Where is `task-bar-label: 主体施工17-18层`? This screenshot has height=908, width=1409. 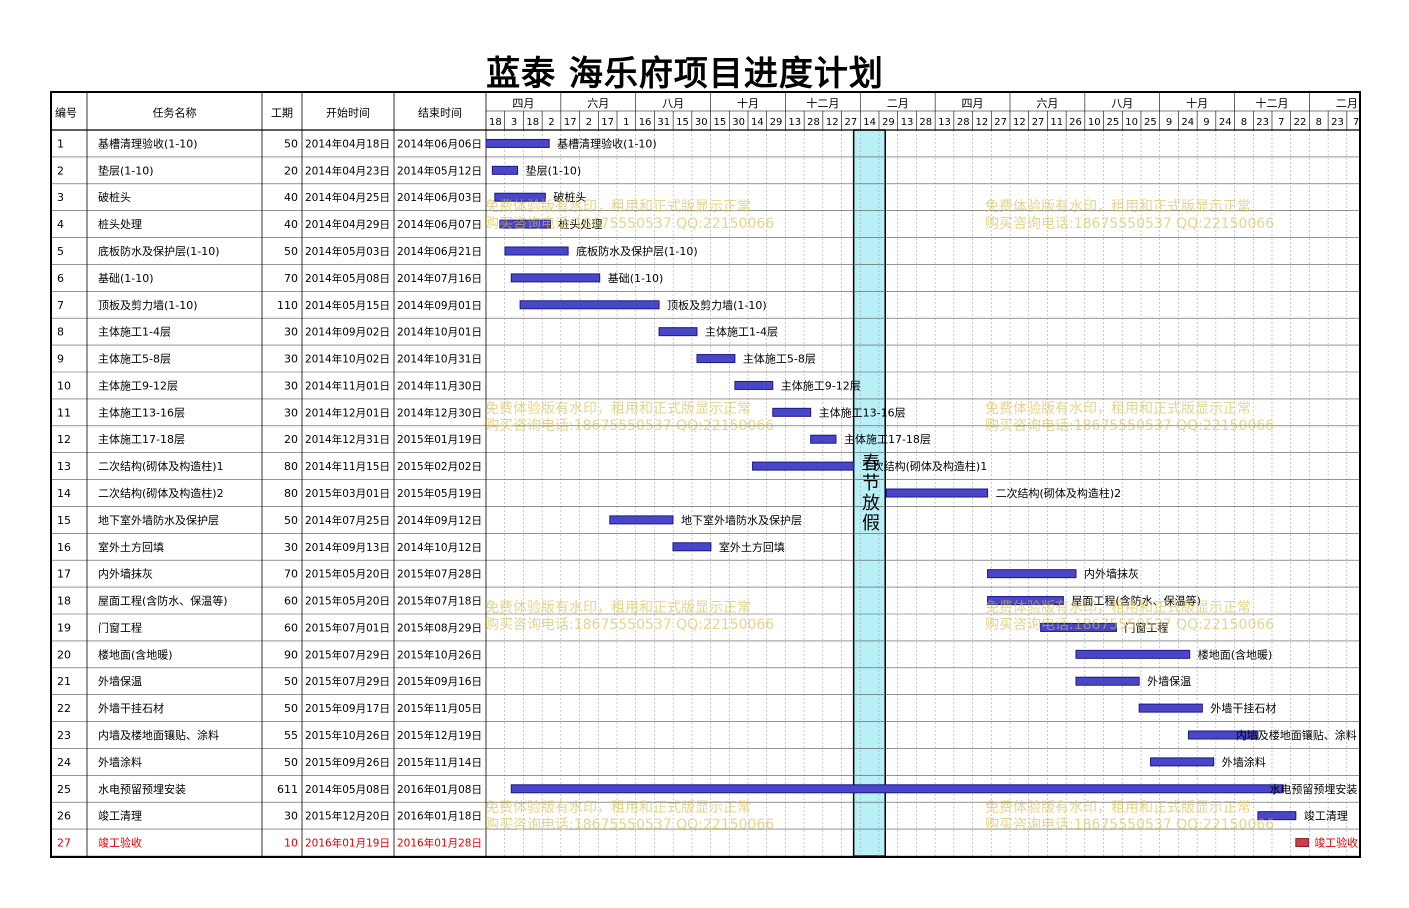
task-bar-label: 主体施工17-18层 is located at coordinates (887, 439).